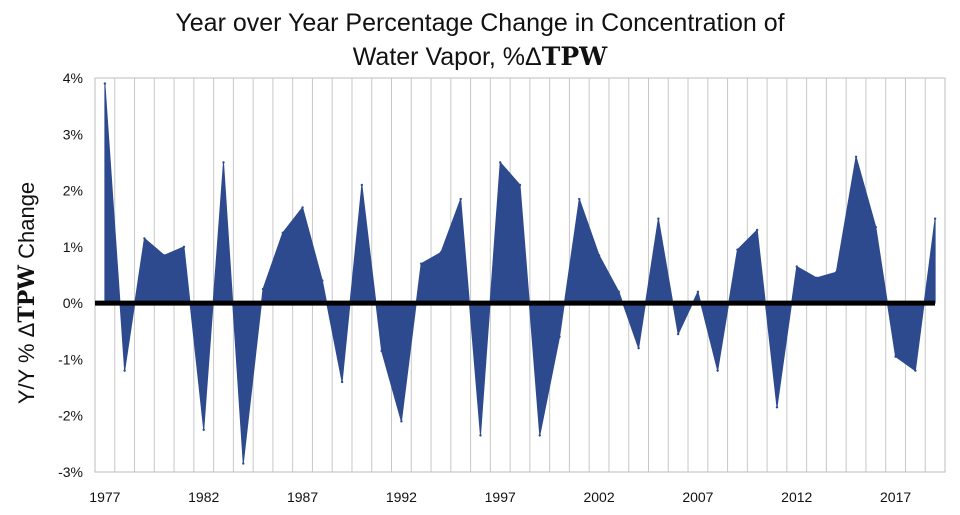 The width and height of the screenshot is (960, 515). I want to click on y-tick-label: 2%, so click(73, 191).